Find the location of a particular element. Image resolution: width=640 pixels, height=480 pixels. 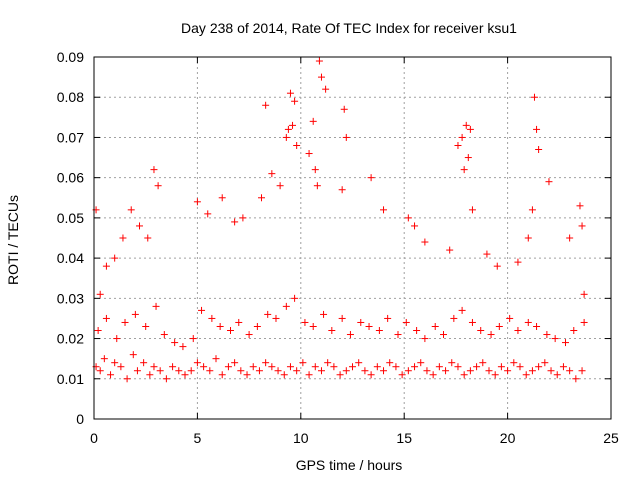

x-tick-label: 25 is located at coordinates (611, 438).